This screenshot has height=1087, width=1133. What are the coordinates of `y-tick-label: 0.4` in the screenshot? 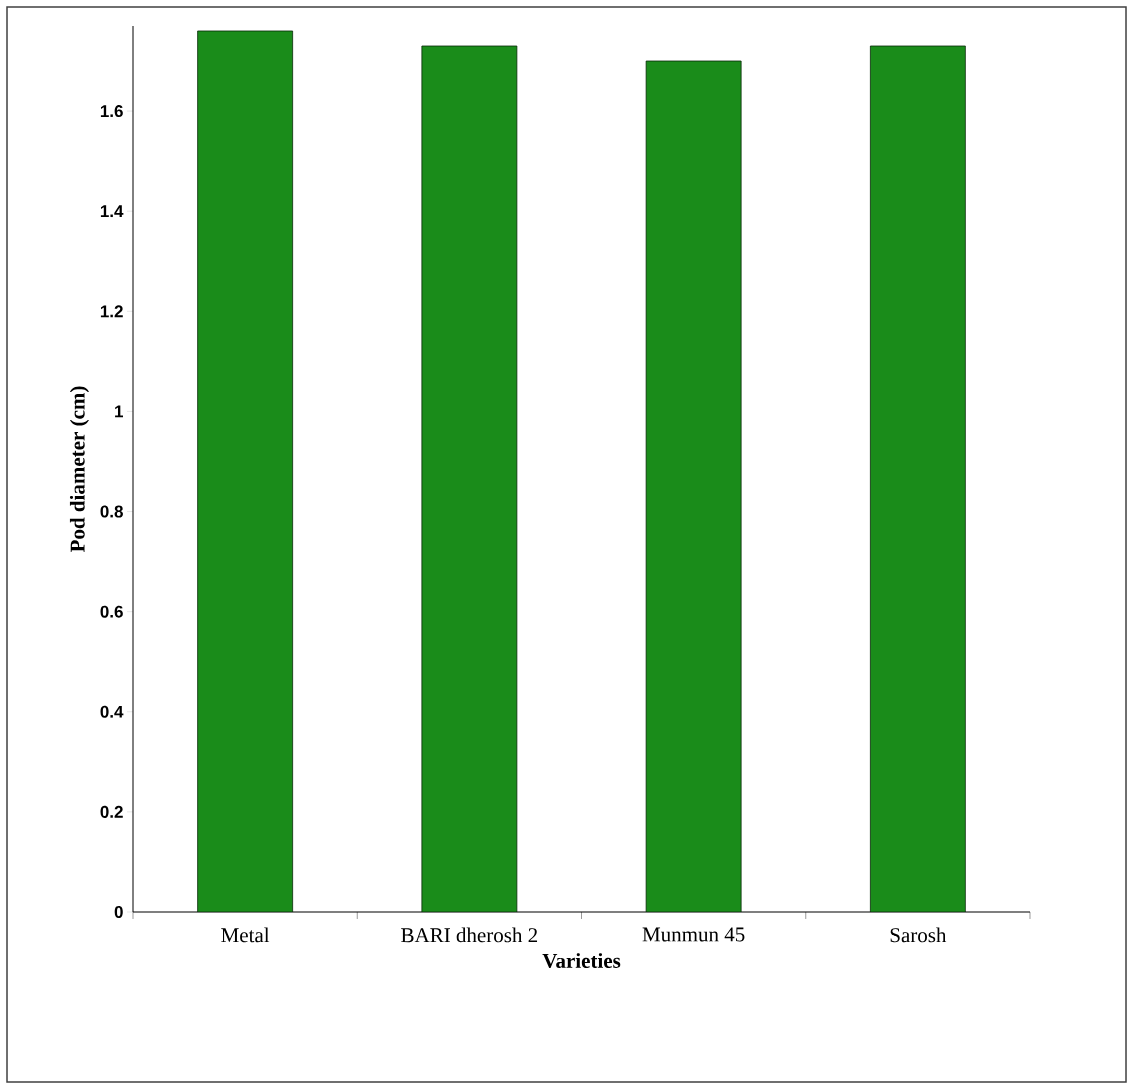 It's located at (112, 711).